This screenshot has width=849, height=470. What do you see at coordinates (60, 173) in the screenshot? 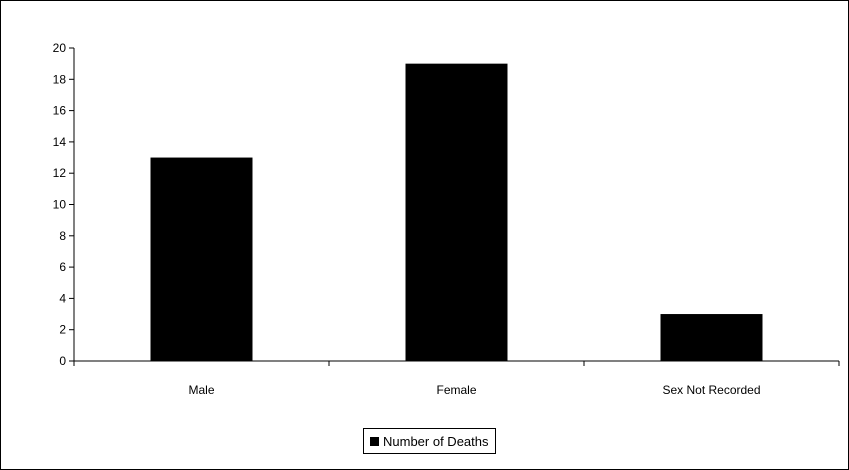
I see `y-tick-label: 12` at bounding box center [60, 173].